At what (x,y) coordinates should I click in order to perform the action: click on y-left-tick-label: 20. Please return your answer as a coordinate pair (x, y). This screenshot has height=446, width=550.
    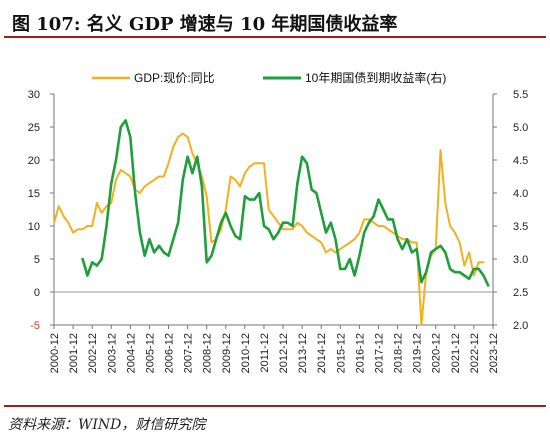
    Looking at the image, I should click on (34, 161).